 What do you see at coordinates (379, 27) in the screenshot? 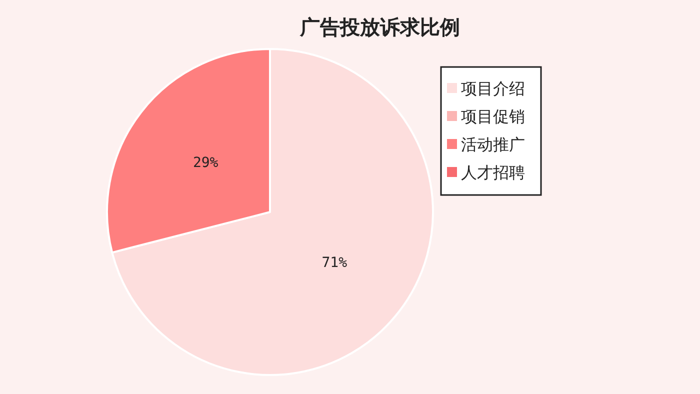
I see `chart-title: 广告投放诉求比例` at bounding box center [379, 27].